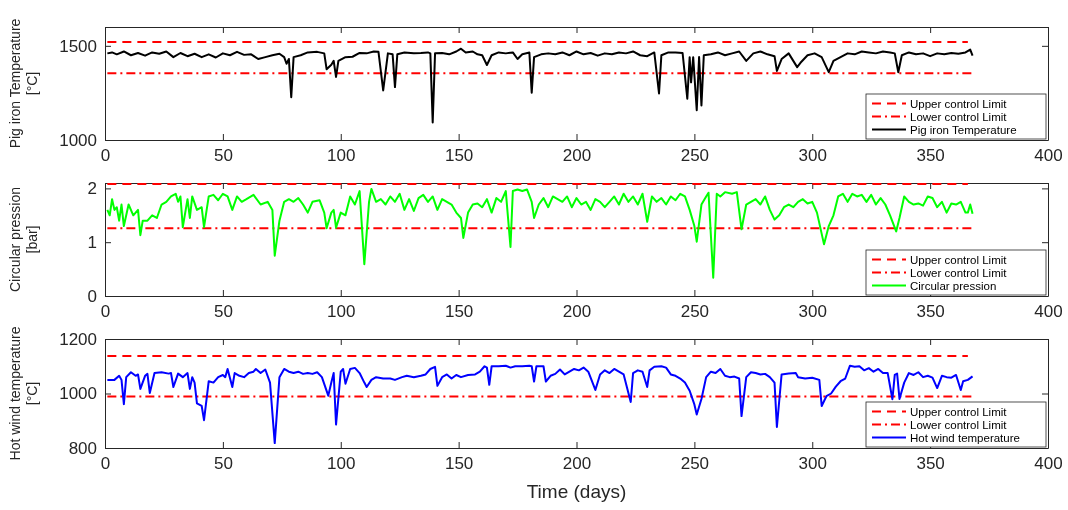  I want to click on y-axis-title: Circular pression [bar], so click(23, 239).